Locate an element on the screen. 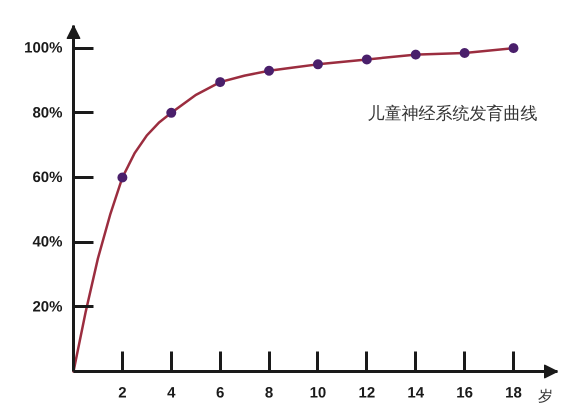  x-tick-label: 2 is located at coordinates (122, 393).